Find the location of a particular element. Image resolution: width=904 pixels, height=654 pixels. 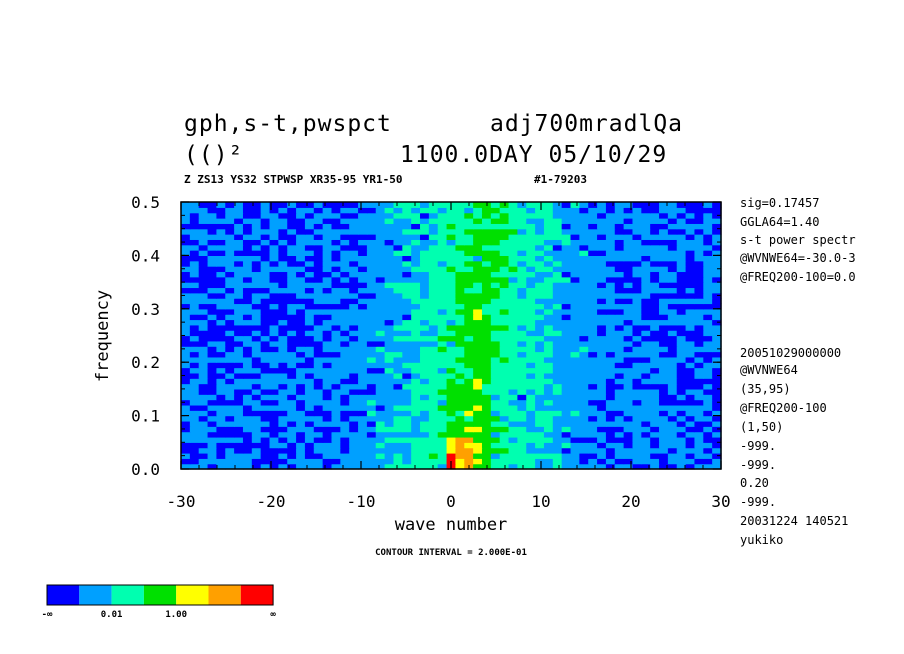

x-tick-label: -10 is located at coordinates (361, 501).